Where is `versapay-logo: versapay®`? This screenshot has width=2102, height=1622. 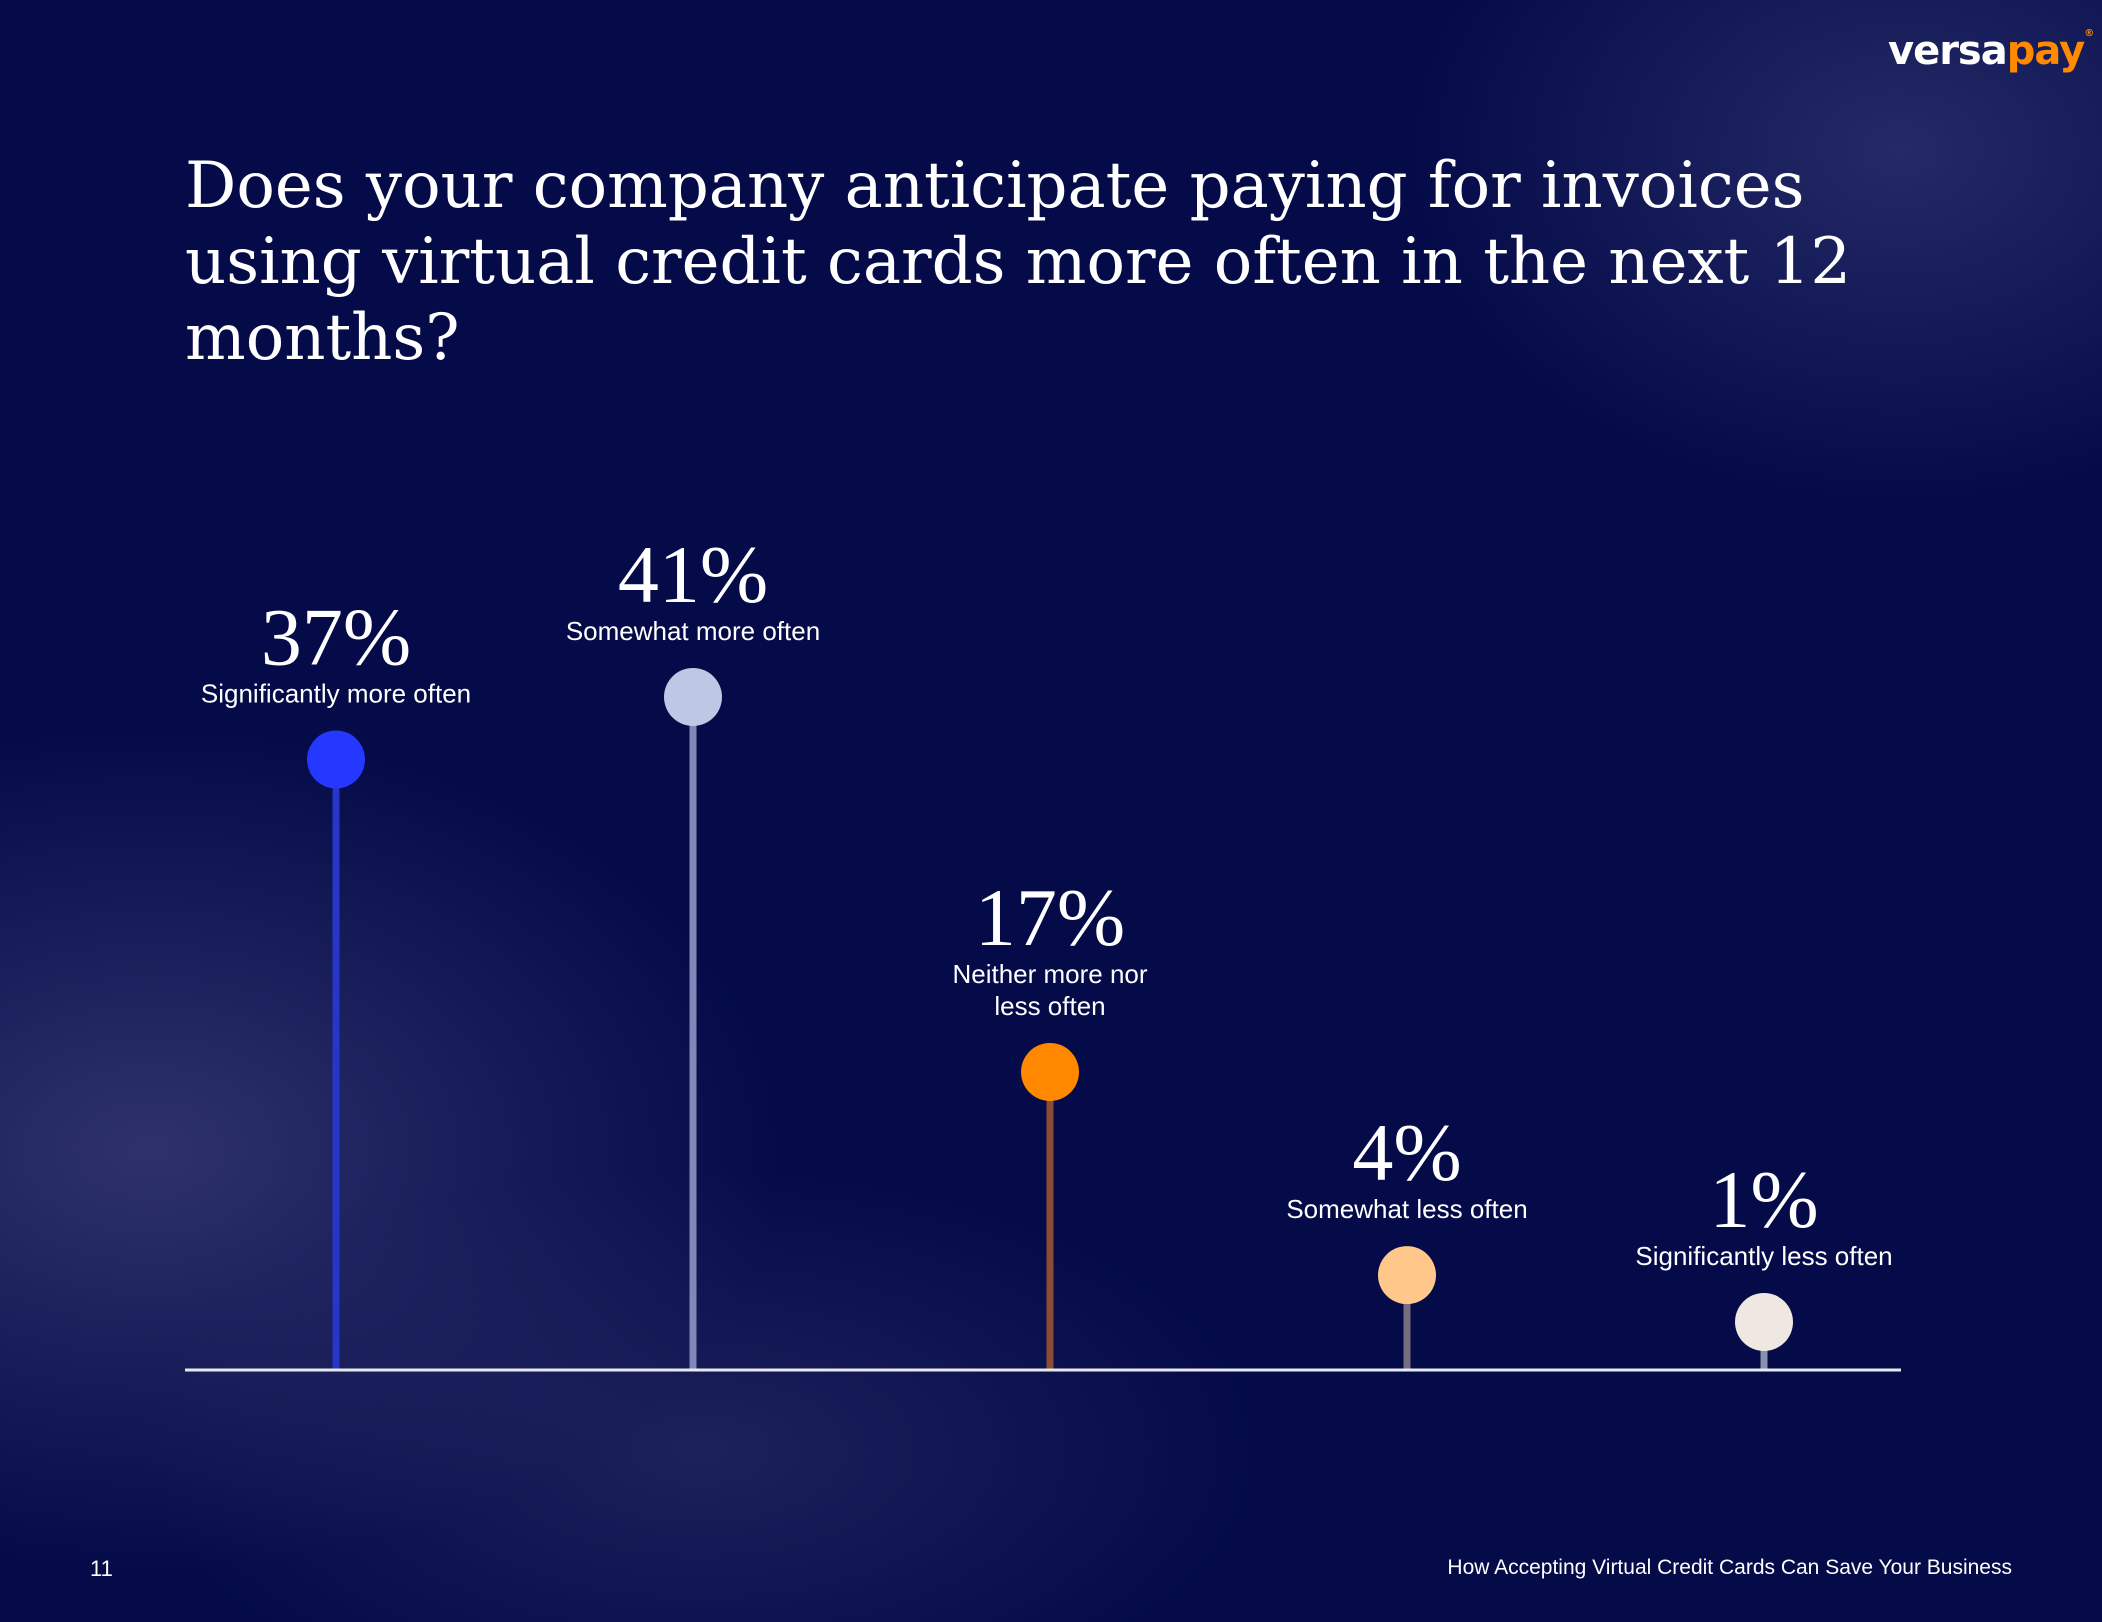 versapay-logo: versapay® is located at coordinates (1991, 51).